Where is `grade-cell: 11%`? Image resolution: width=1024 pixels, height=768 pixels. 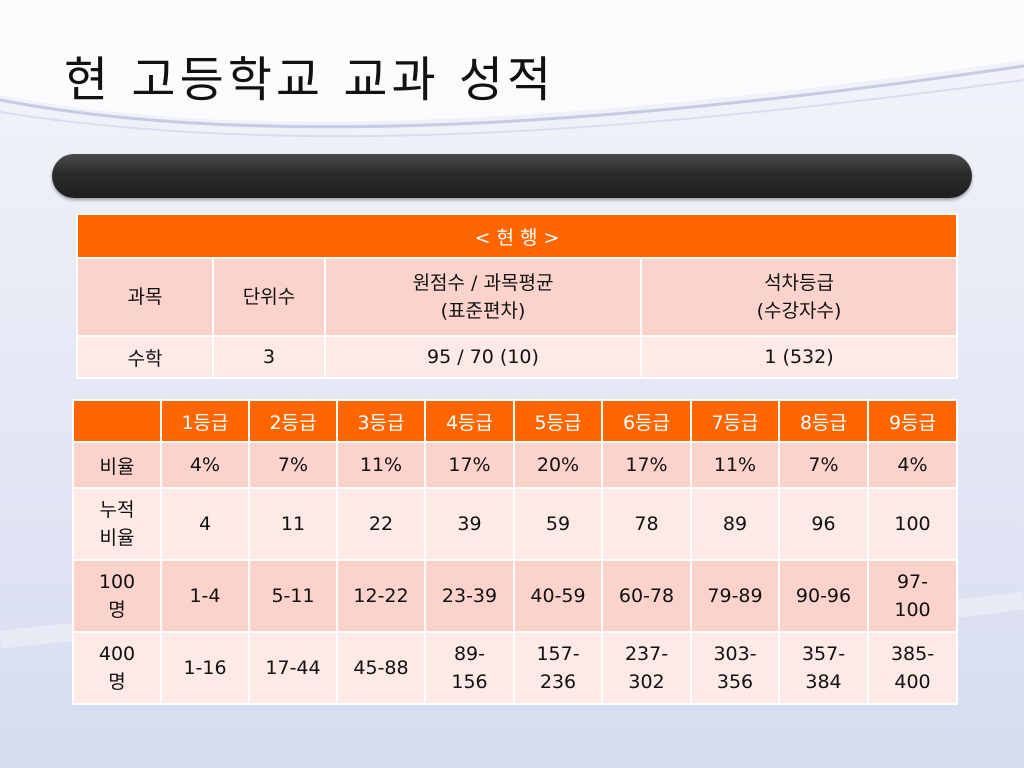 grade-cell: 11% is located at coordinates (735, 465).